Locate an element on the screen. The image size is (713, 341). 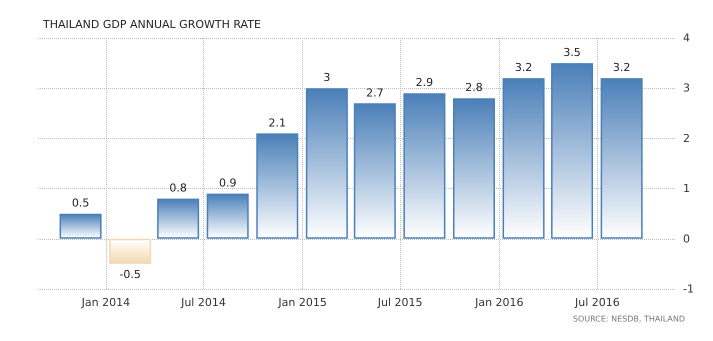
x-tick-label: Jul 2015 is located at coordinates (399, 302).